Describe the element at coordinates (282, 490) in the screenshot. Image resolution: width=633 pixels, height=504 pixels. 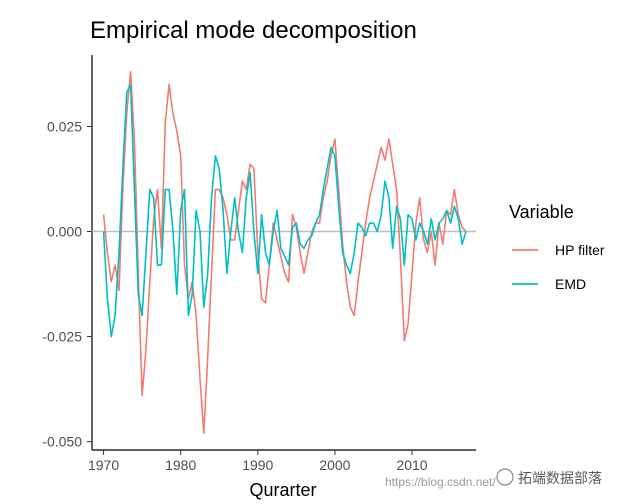
I see `x-axis-title: Qurarter` at that location.